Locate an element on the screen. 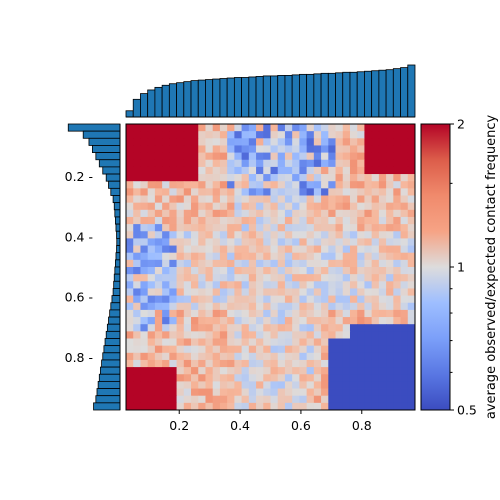 The height and width of the screenshot is (500, 500). top-marginal-histogram is located at coordinates (270, 91).